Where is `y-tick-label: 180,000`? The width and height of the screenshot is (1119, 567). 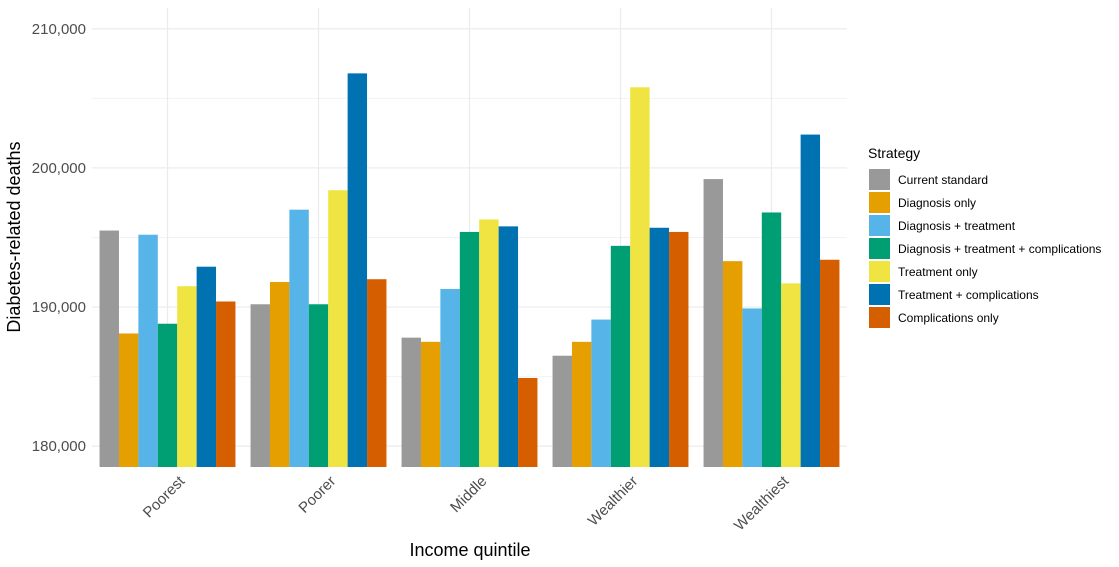
y-tick-label: 180,000 is located at coordinates (59, 446).